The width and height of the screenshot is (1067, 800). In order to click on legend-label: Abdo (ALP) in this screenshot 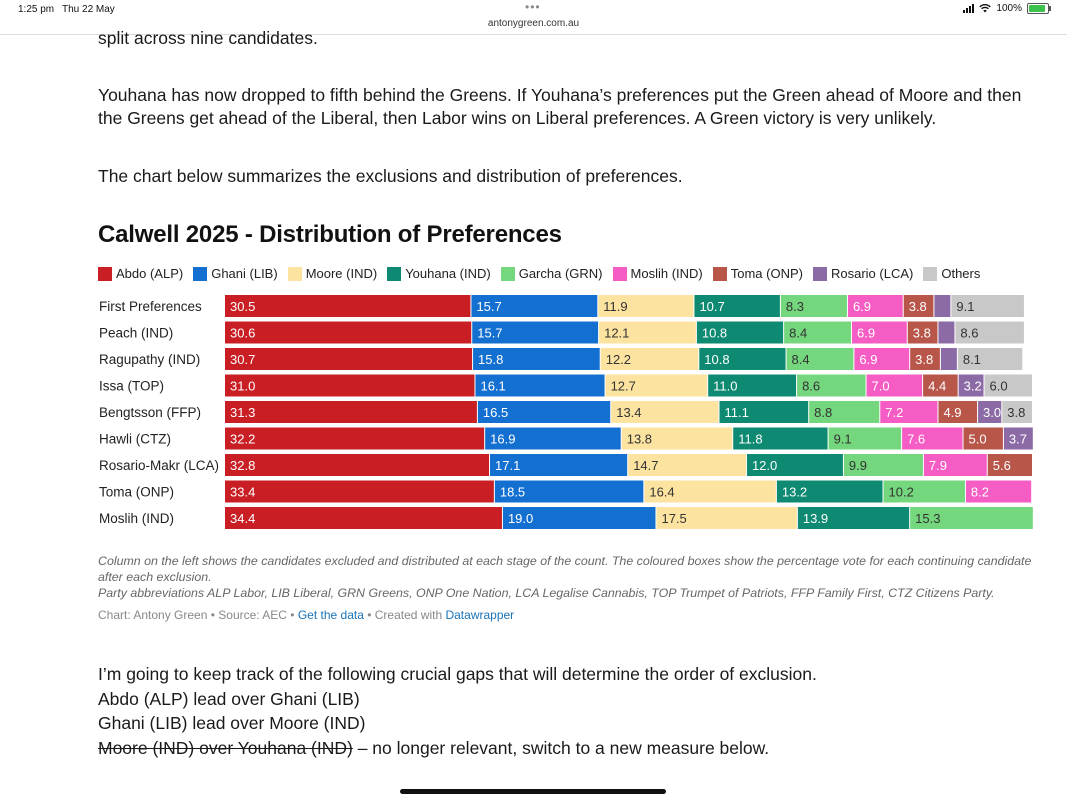, I will do `click(150, 273)`.